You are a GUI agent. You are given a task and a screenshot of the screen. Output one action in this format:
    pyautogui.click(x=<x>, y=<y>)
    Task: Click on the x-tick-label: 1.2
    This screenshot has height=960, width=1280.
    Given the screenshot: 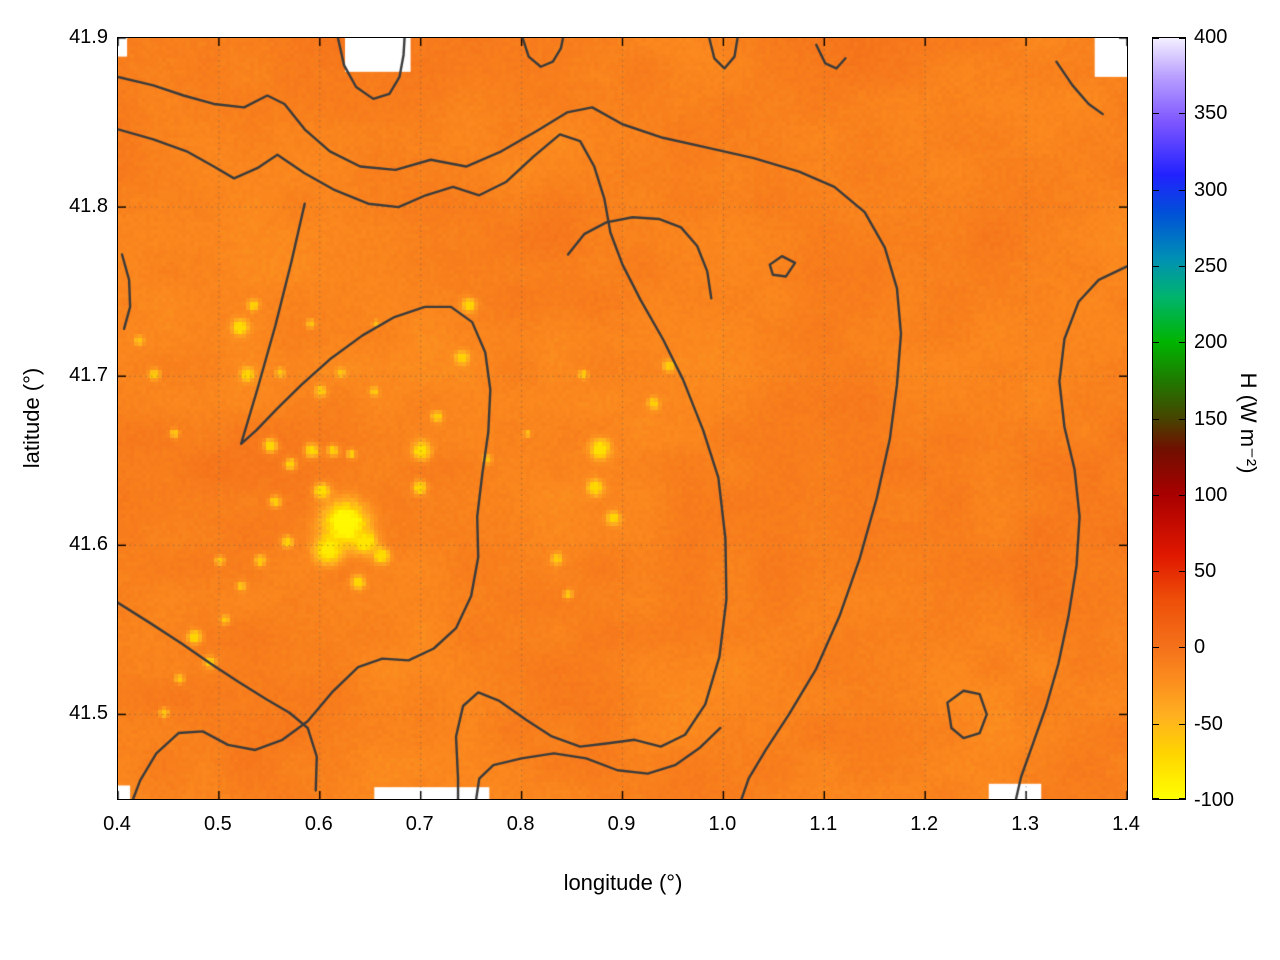 What is the action you would take?
    pyautogui.click(x=924, y=824)
    